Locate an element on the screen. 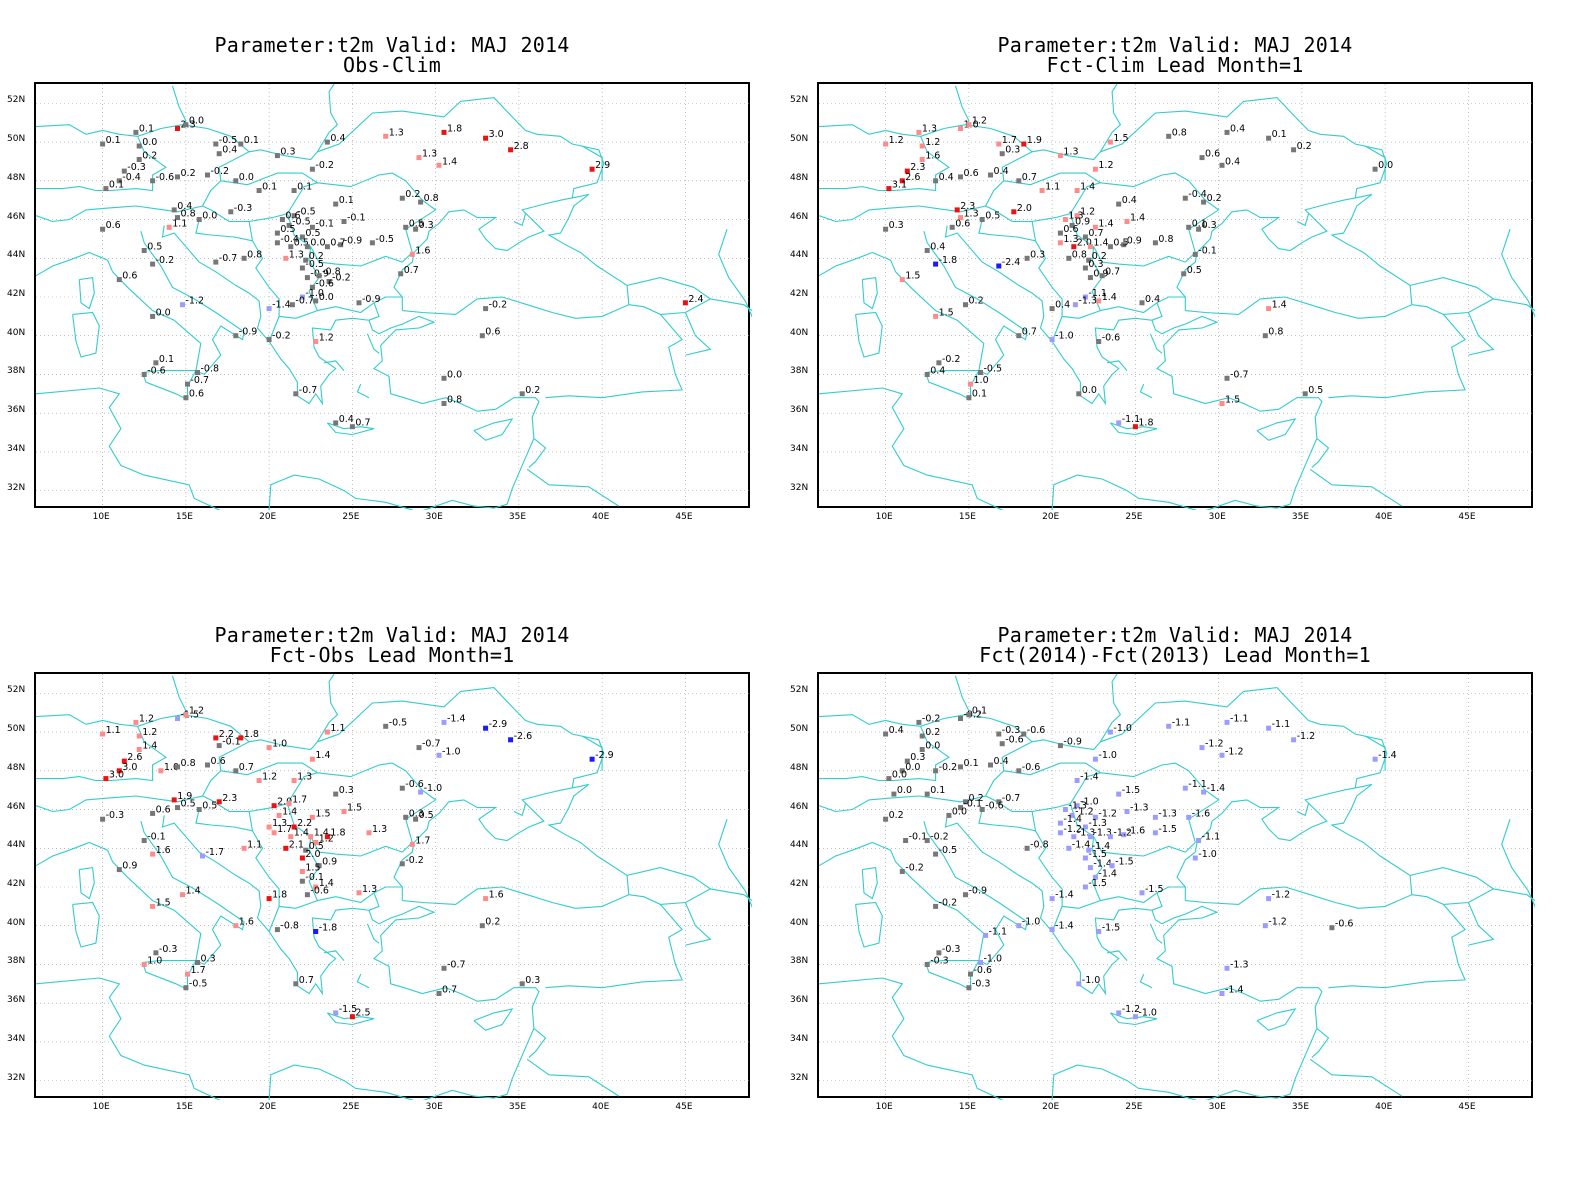  lat-tick-label: 48N is located at coordinates (16, 767).